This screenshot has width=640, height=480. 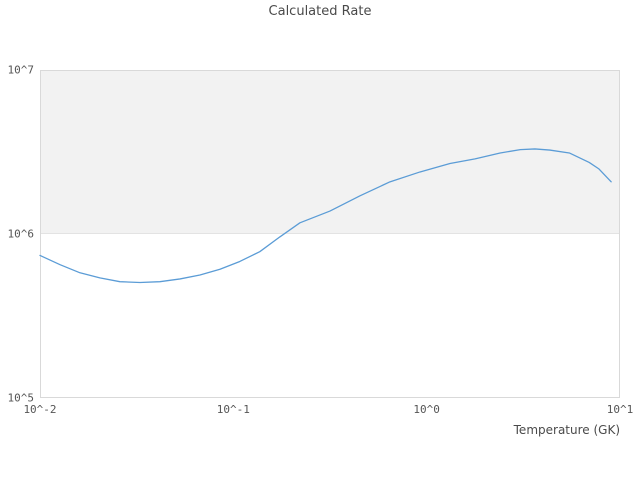 What do you see at coordinates (40, 409) in the screenshot?
I see `x-tick-label: 10^-2` at bounding box center [40, 409].